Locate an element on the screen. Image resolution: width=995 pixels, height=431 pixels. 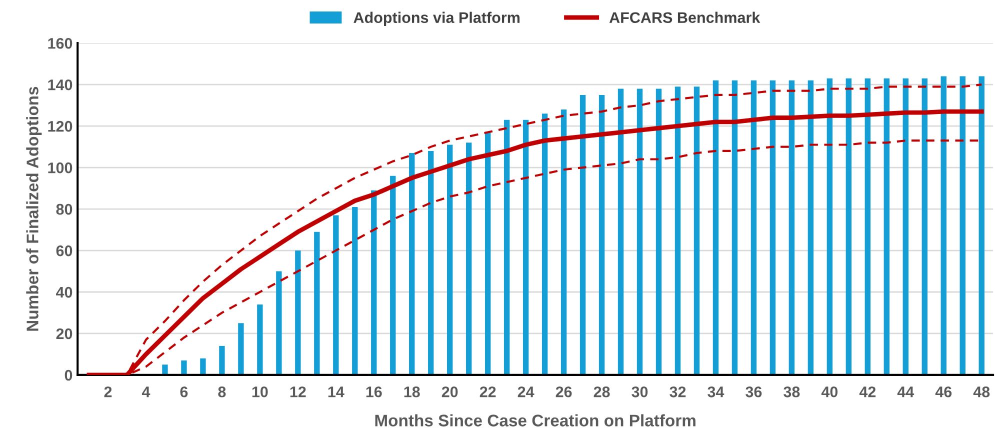
x-tick-label: 14 is located at coordinates (336, 392).